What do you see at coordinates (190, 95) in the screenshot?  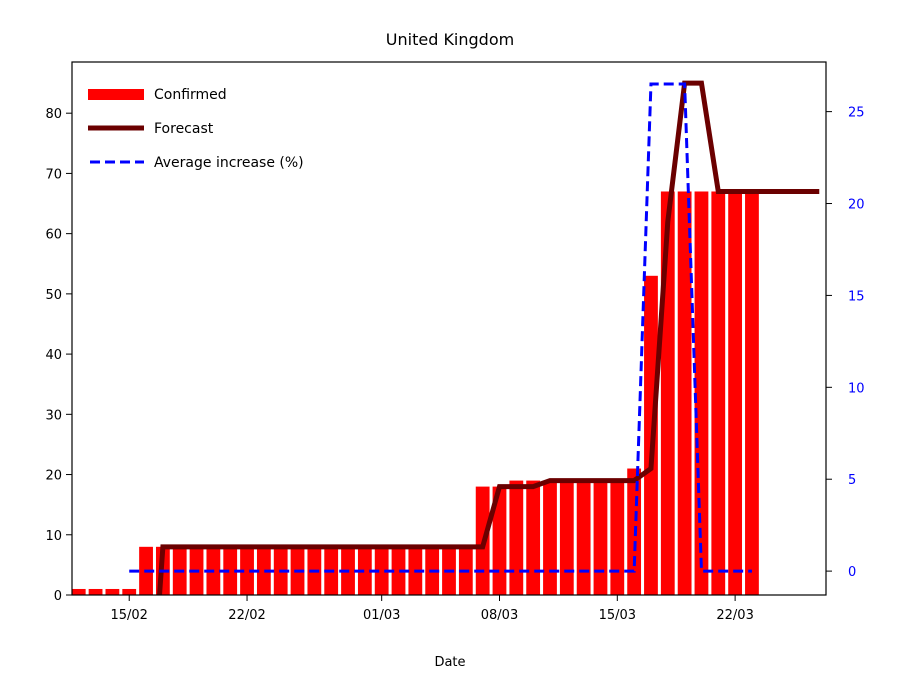 I see `legend-label: Confirmed` at bounding box center [190, 95].